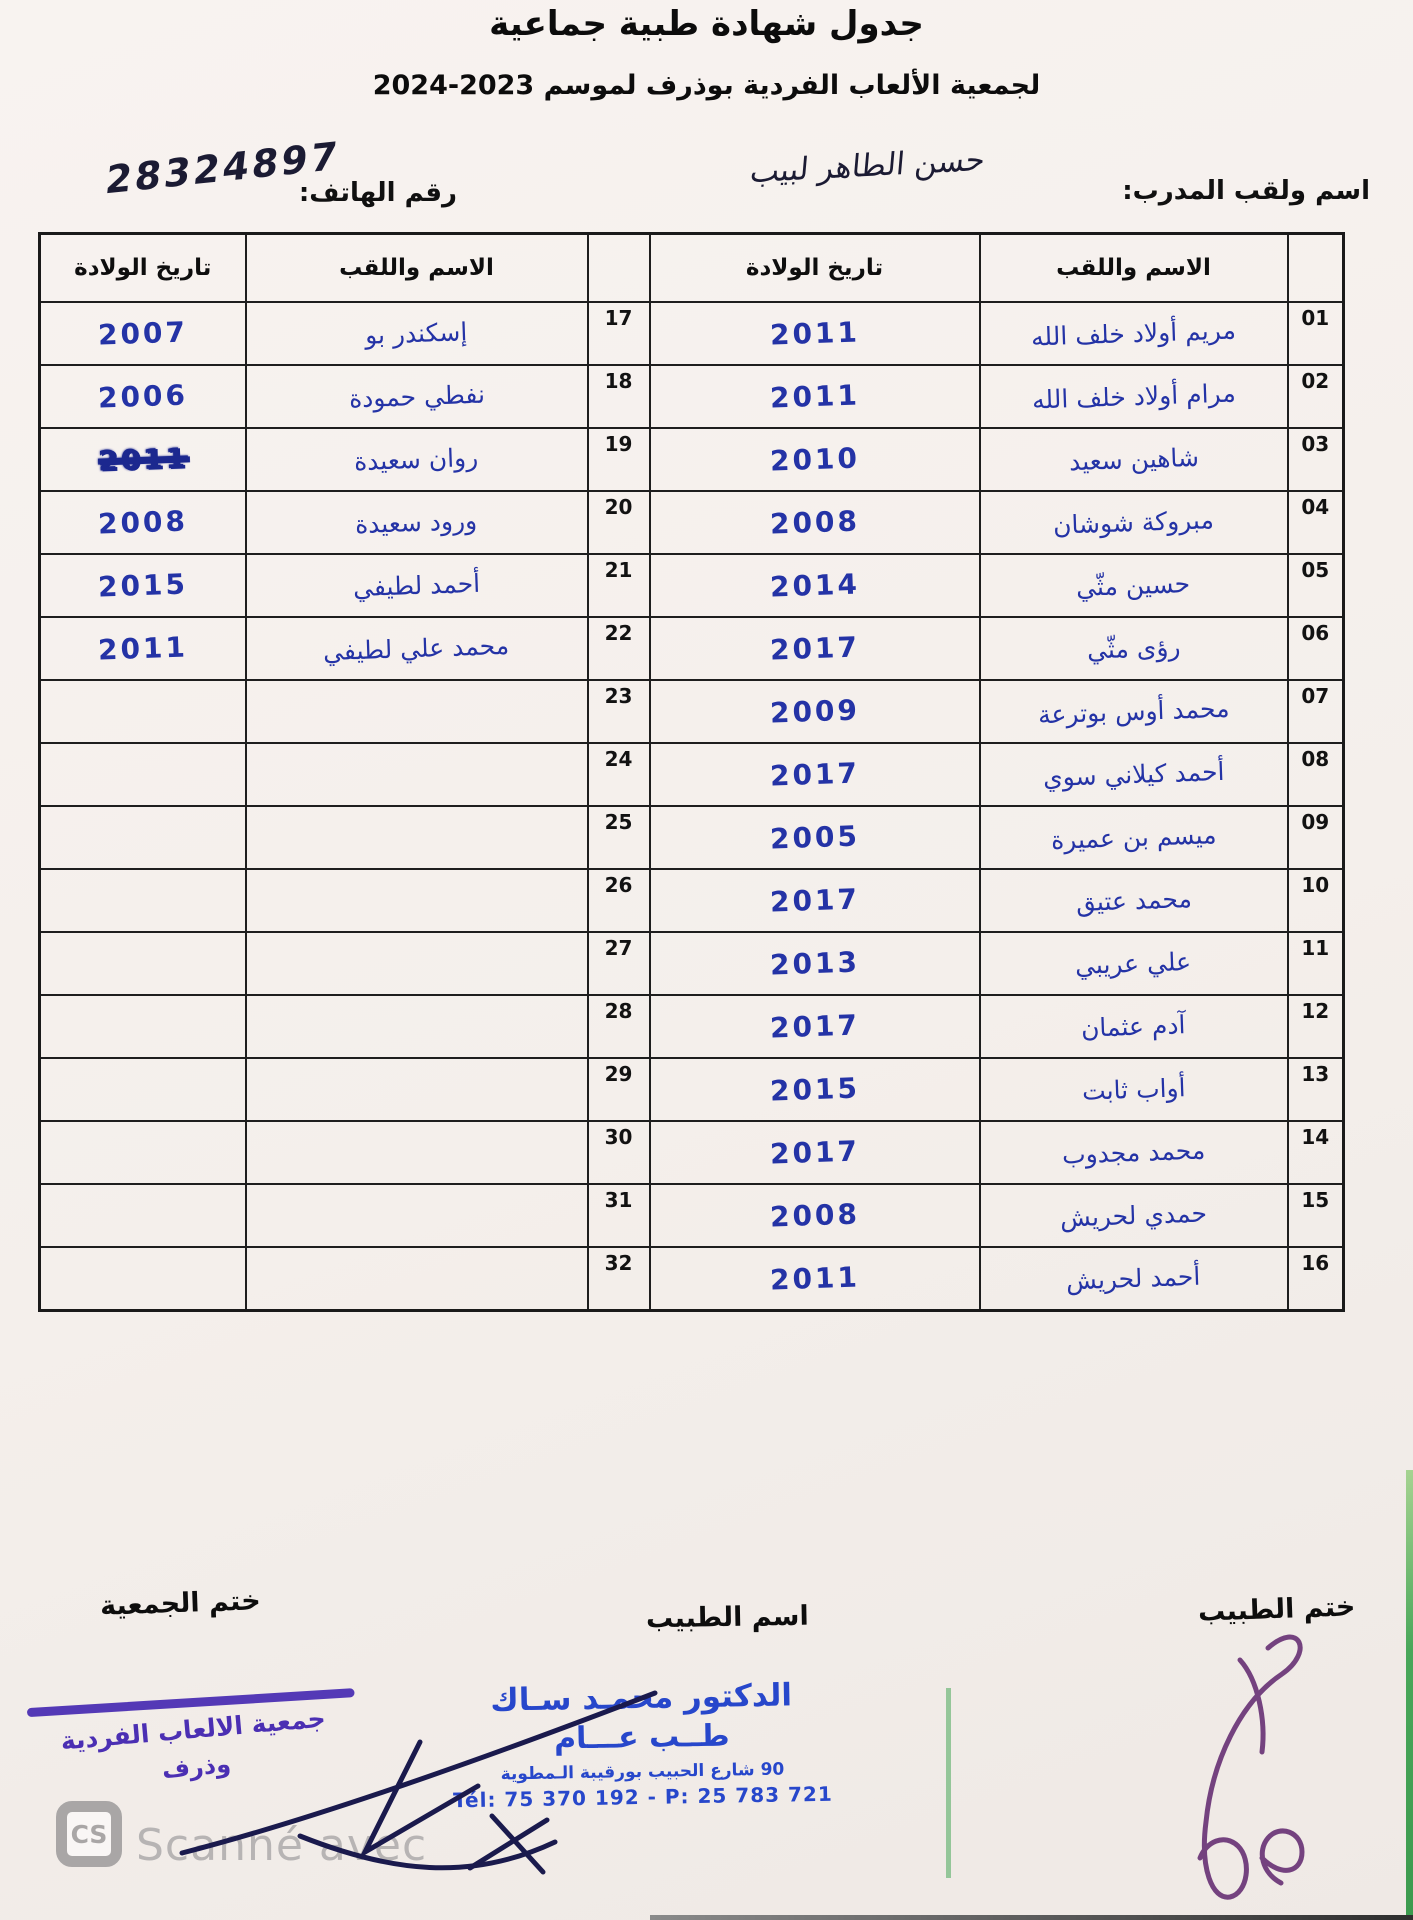 Image resolution: width=1413 pixels, height=1920 pixels. I want to click on scan-edge-strip-right, so click(1409, 1695).